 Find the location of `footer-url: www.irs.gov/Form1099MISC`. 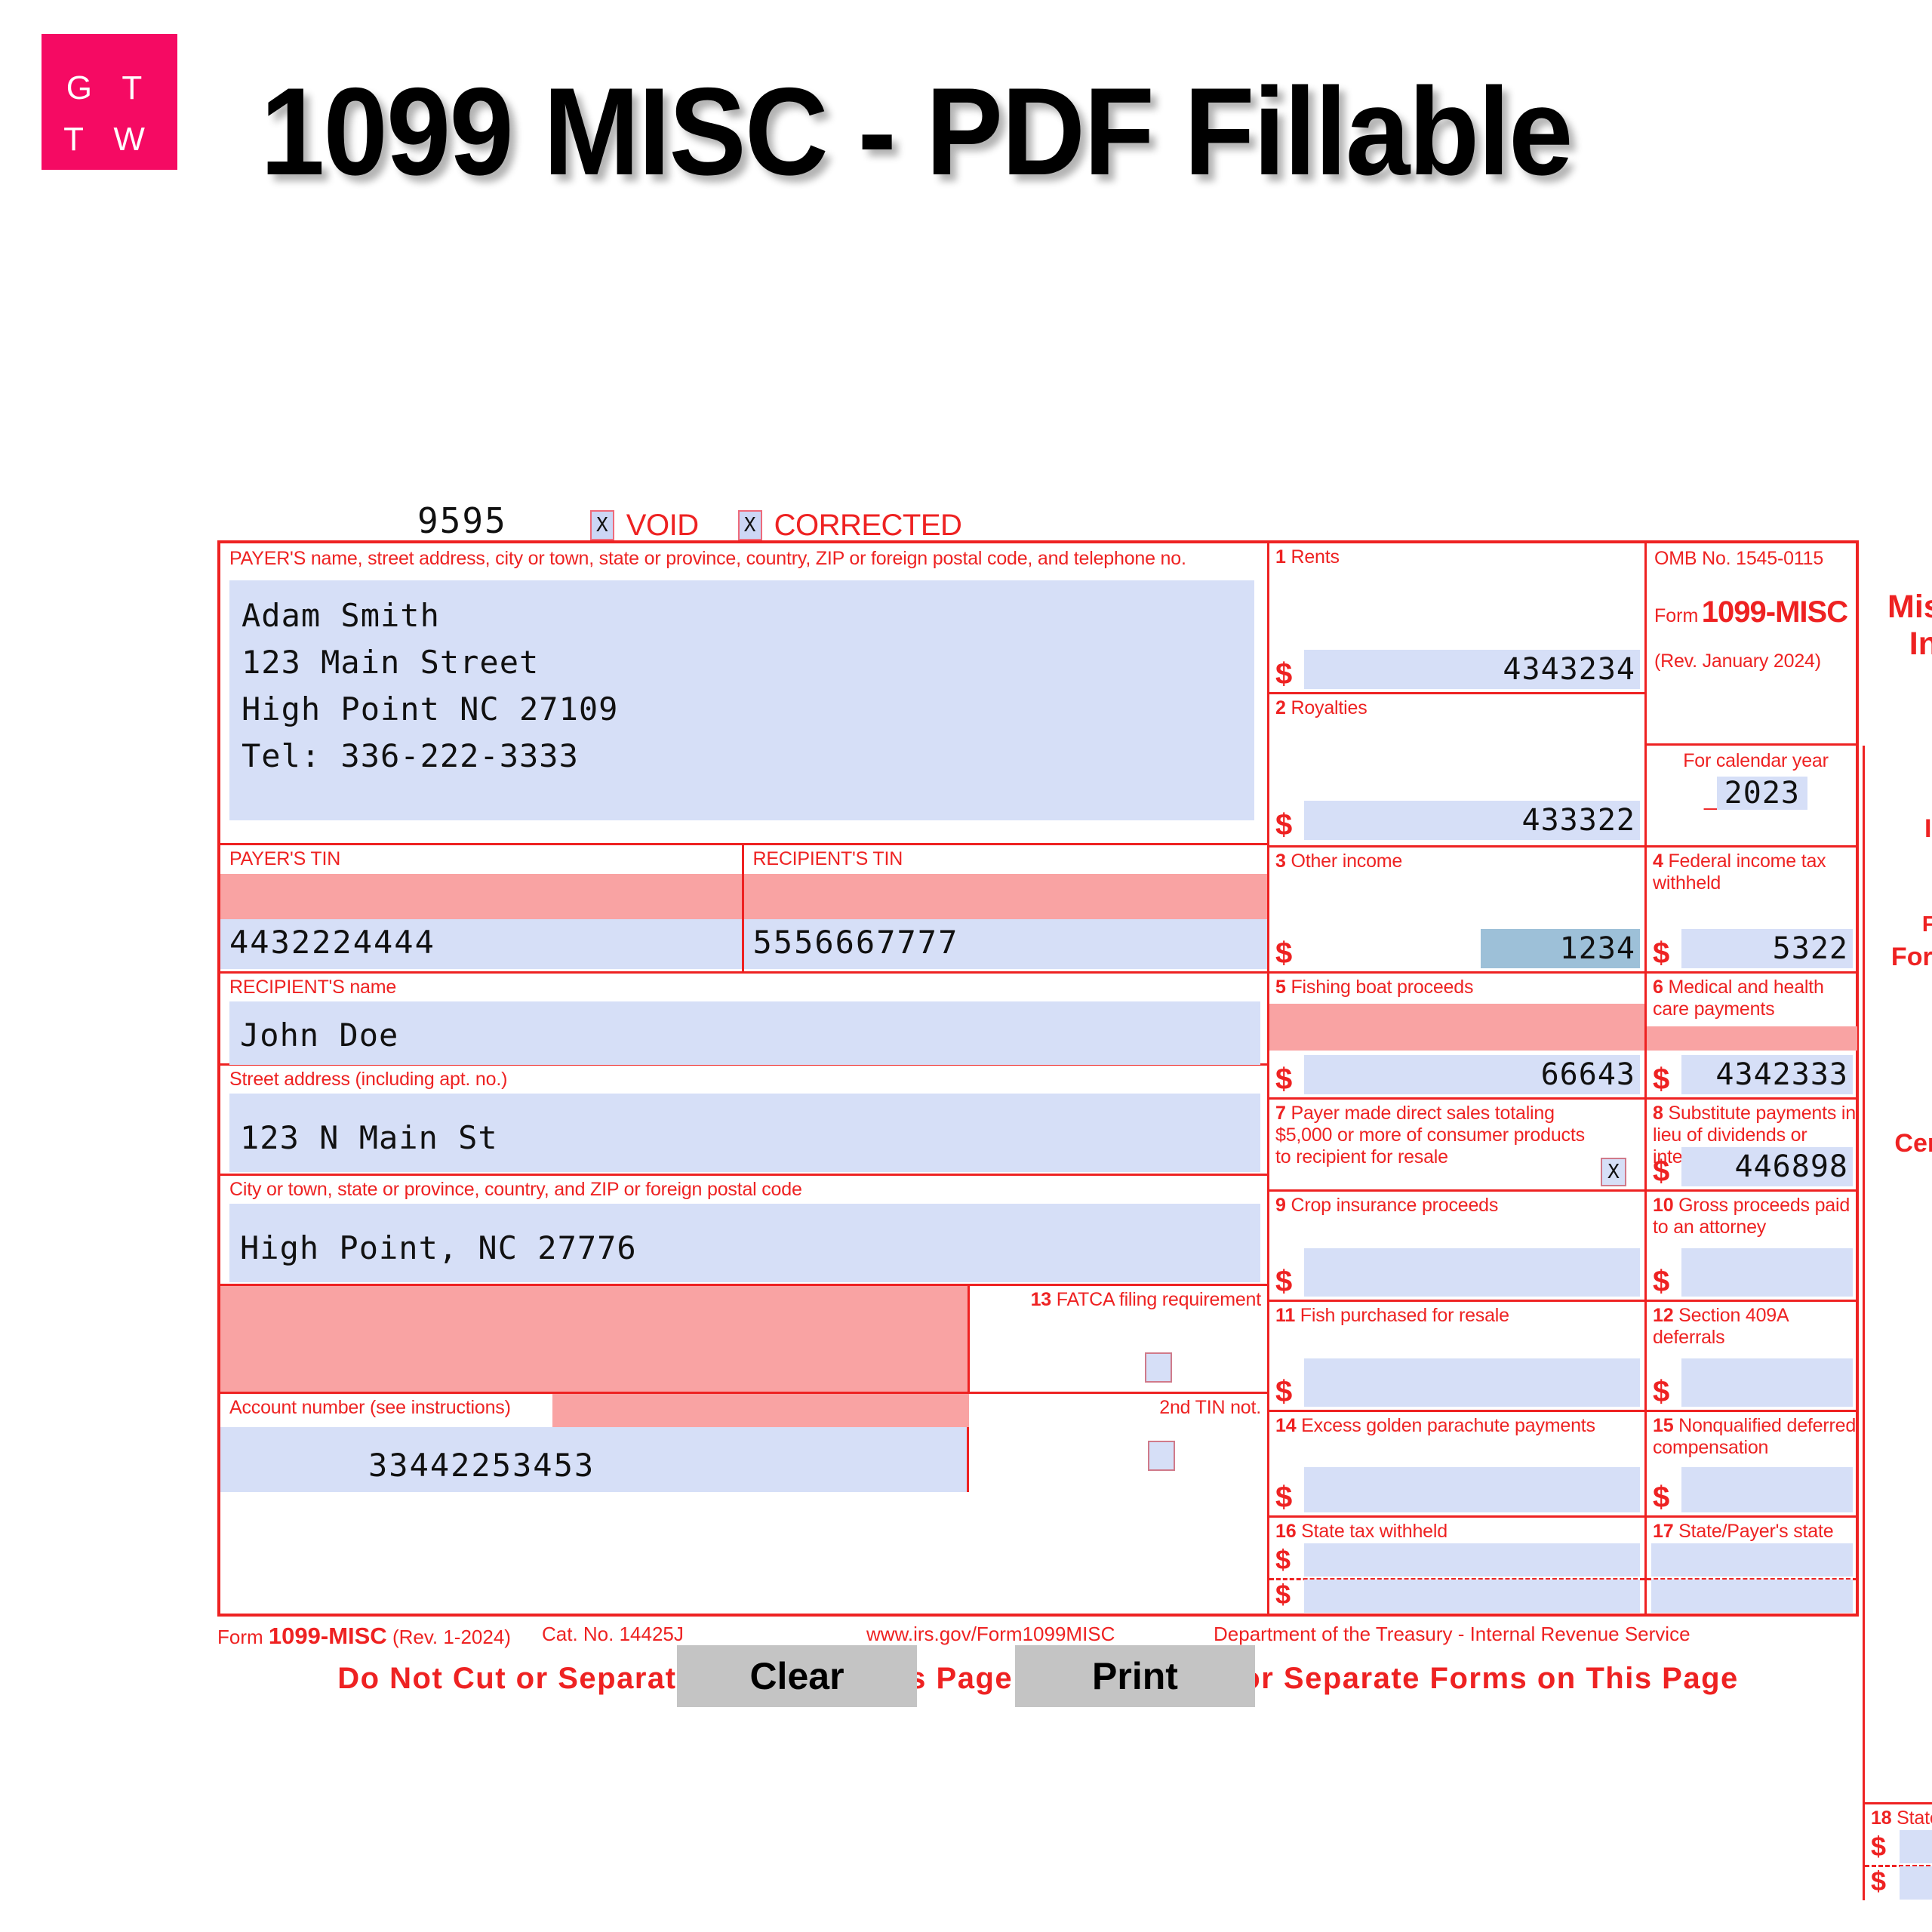

footer-url: www.irs.gov/Form1099MISC is located at coordinates (990, 1634).